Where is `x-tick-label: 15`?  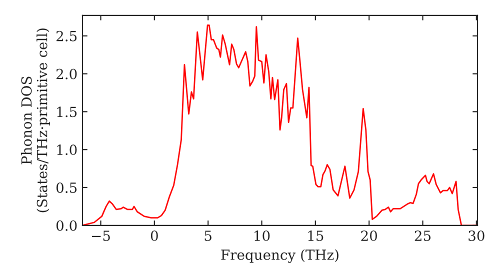
x-tick-label: 15 is located at coordinates (316, 236).